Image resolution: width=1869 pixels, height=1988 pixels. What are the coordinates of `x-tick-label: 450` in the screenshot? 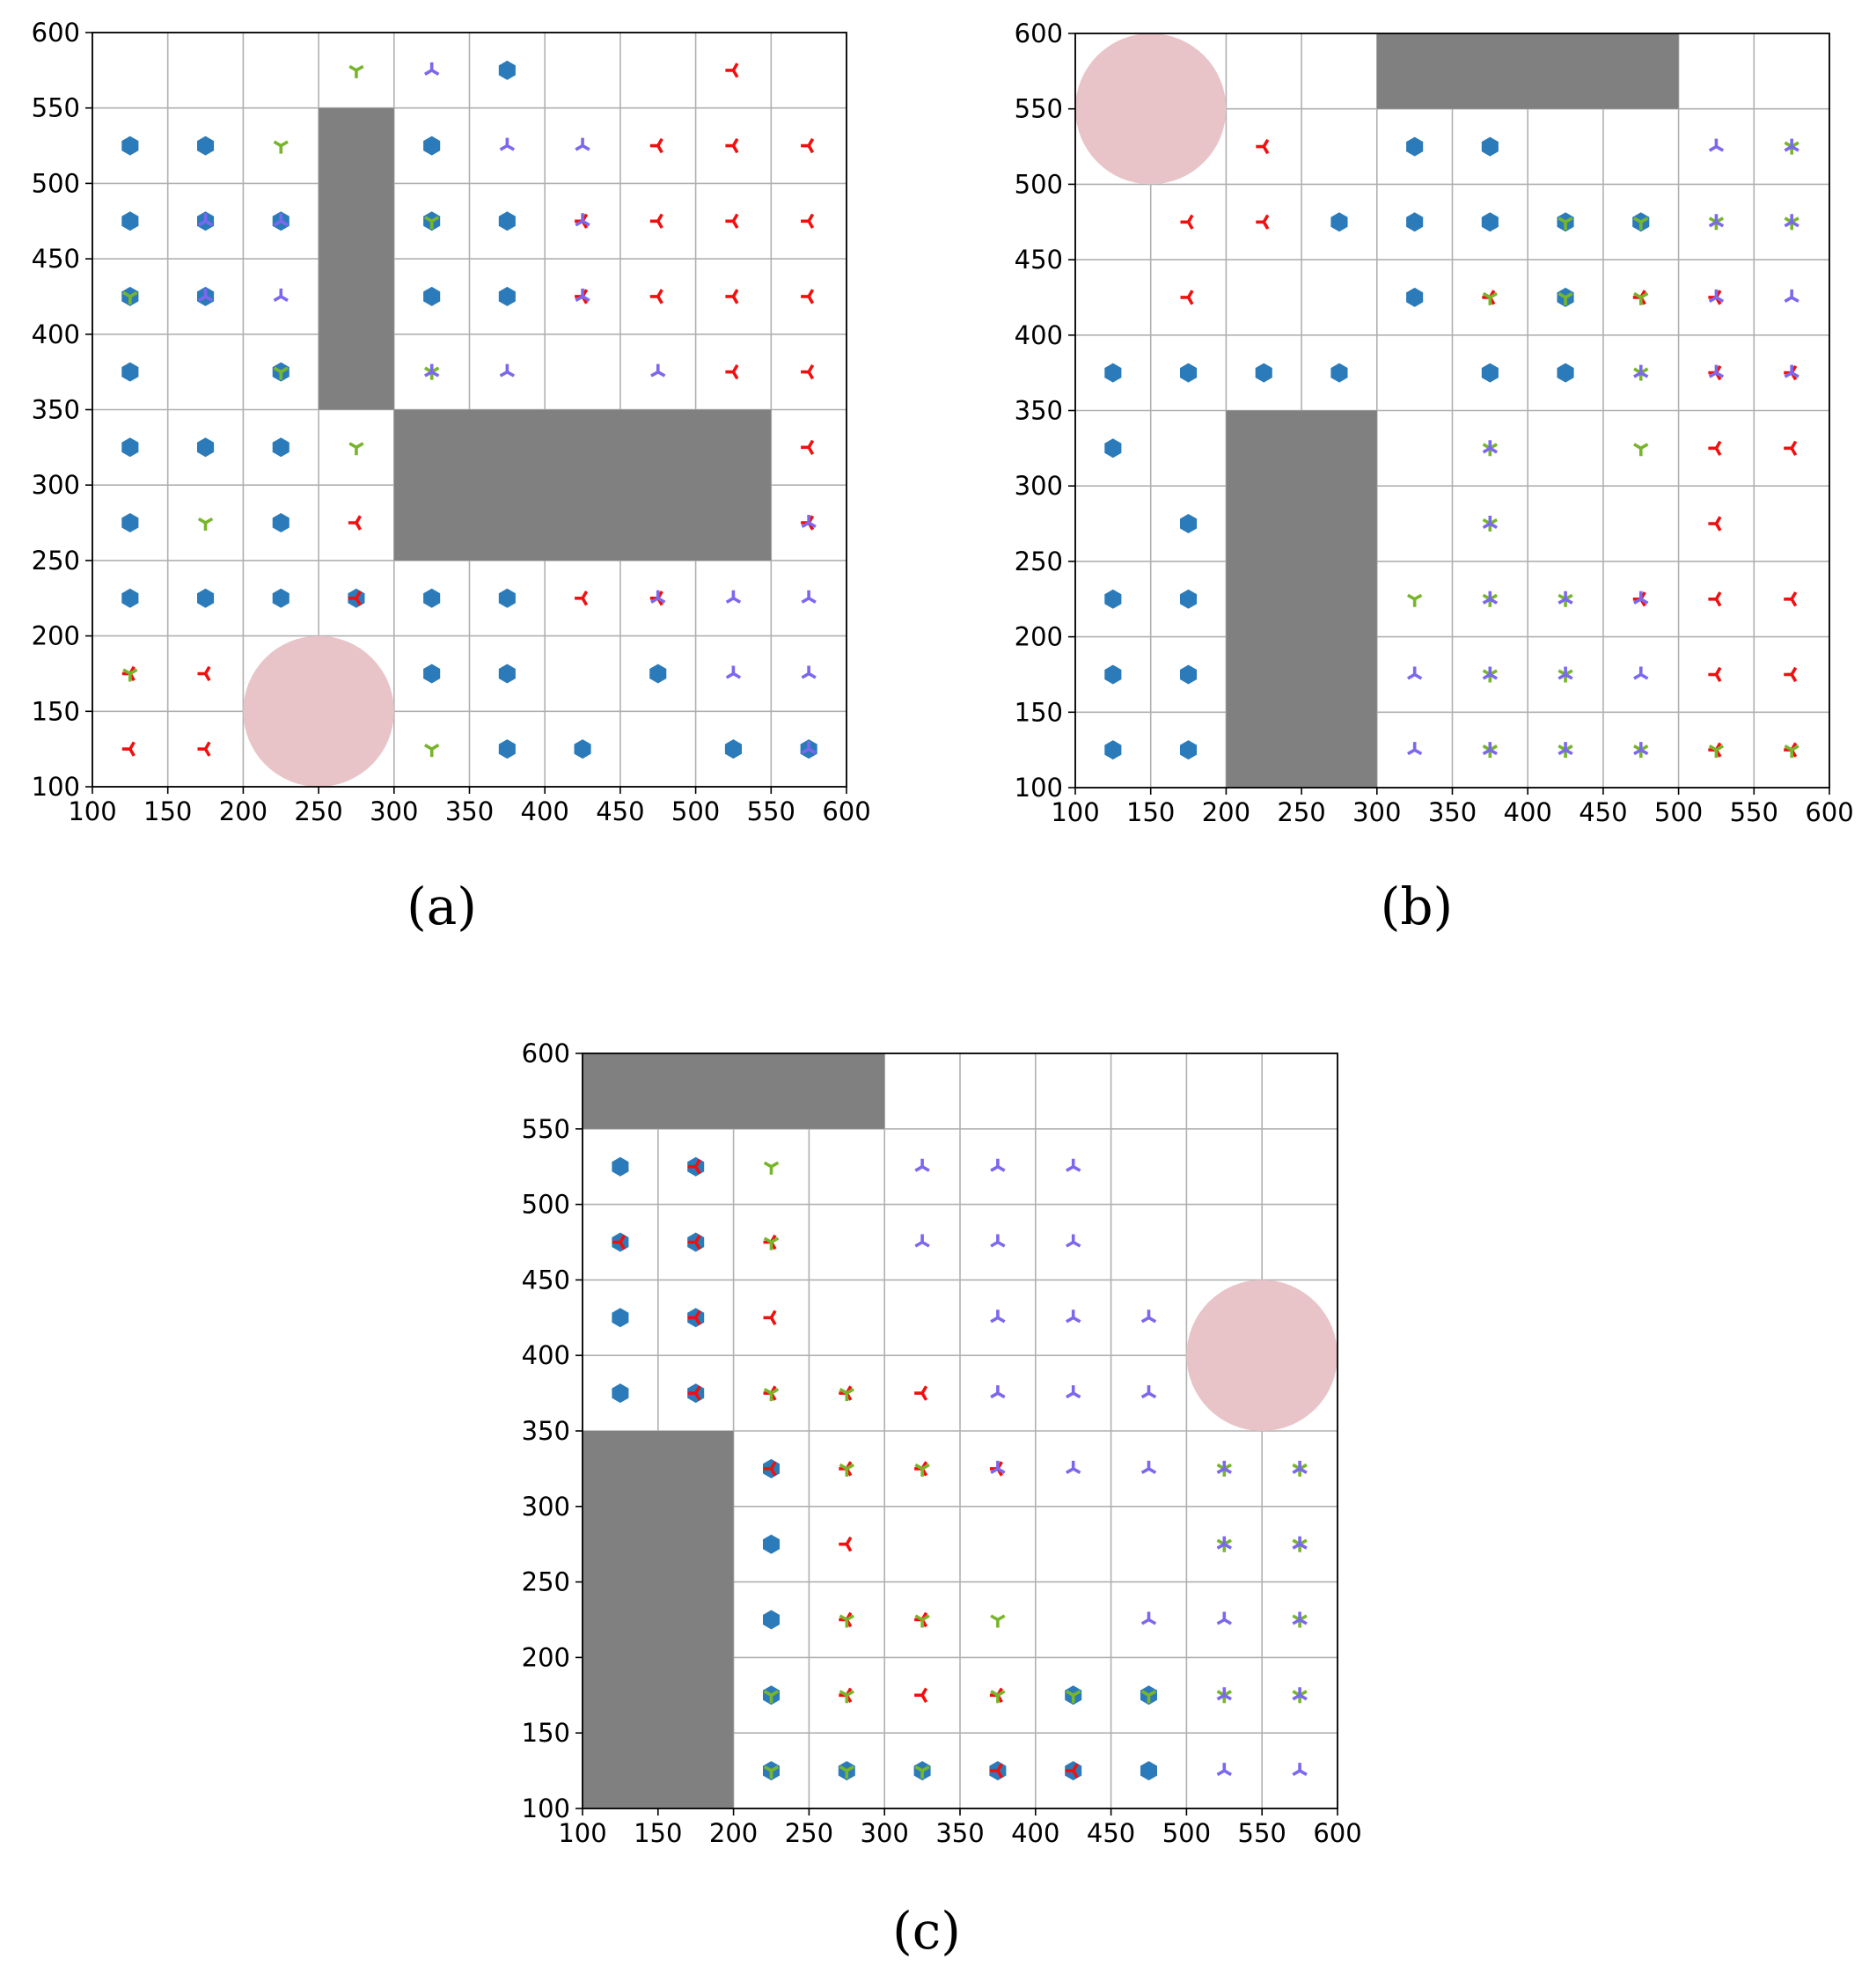 It's located at (620, 811).